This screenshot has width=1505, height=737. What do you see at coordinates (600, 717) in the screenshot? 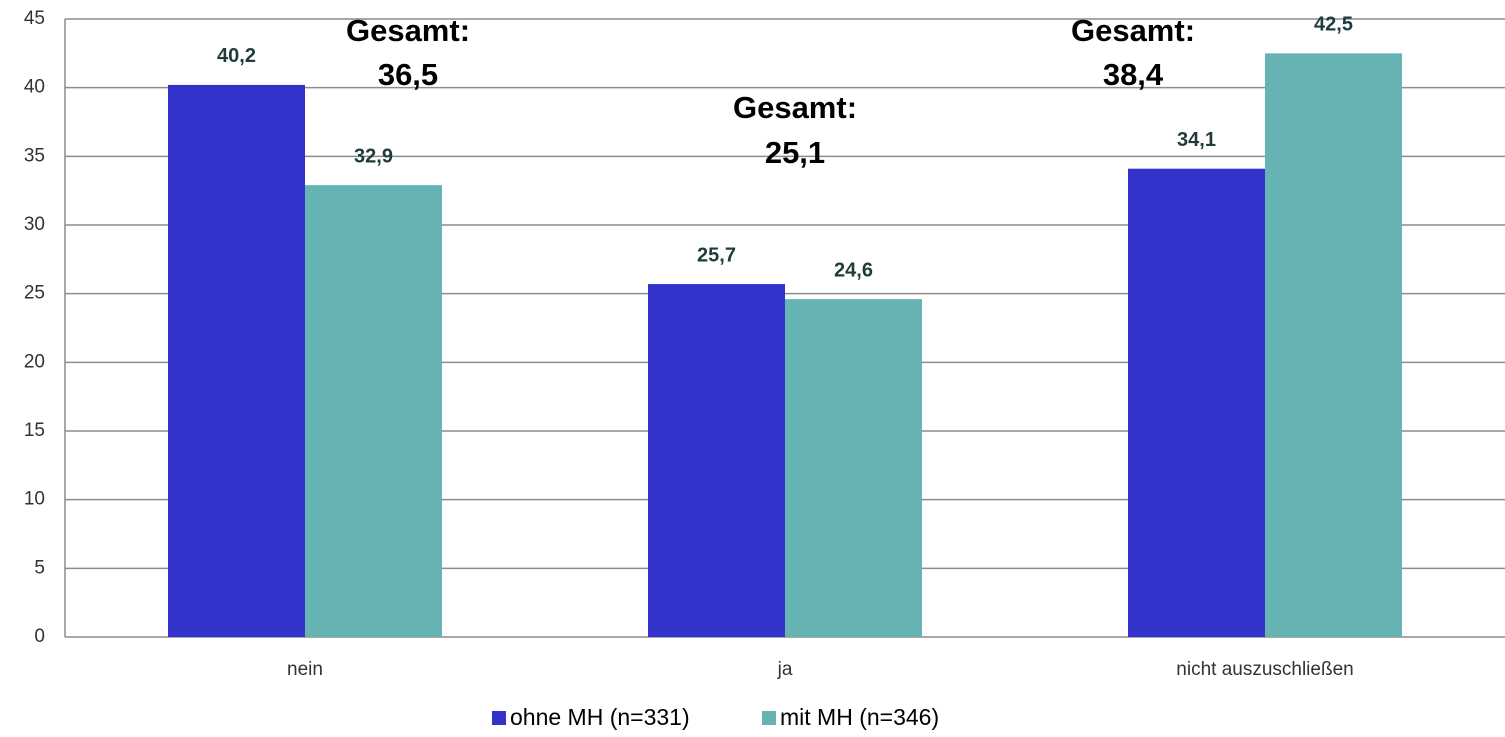
I see `legend-label: ohne MH (n=331)` at bounding box center [600, 717].